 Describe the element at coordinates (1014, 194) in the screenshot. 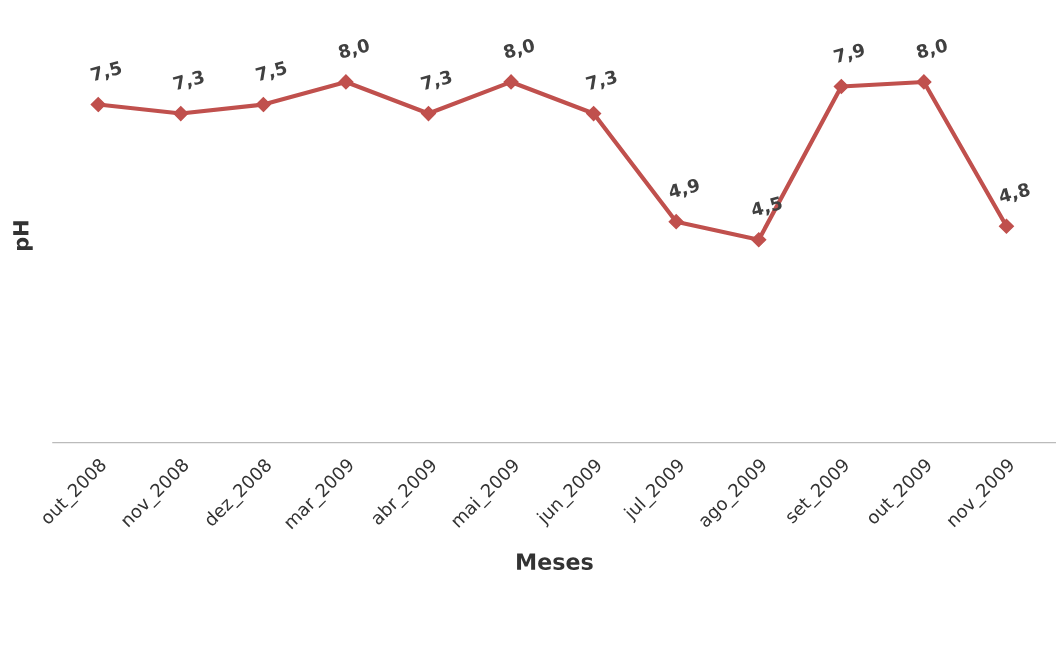

I see `data-label: 4,8` at that location.